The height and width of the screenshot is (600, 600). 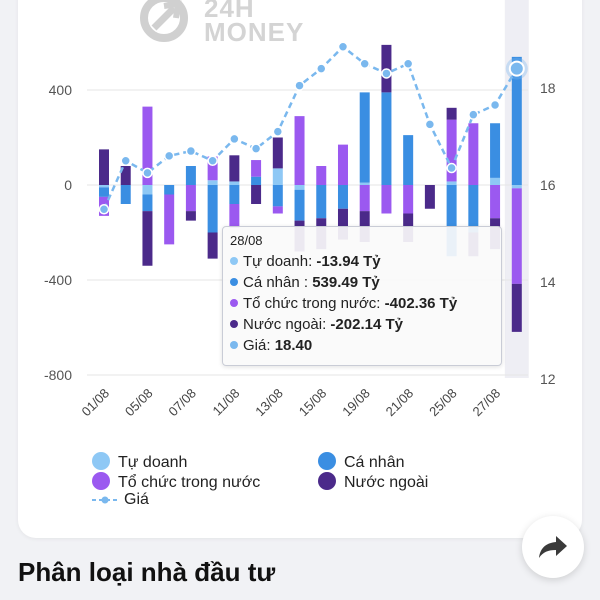 I want to click on legend-item-gia: Giá, so click(x=120, y=500).